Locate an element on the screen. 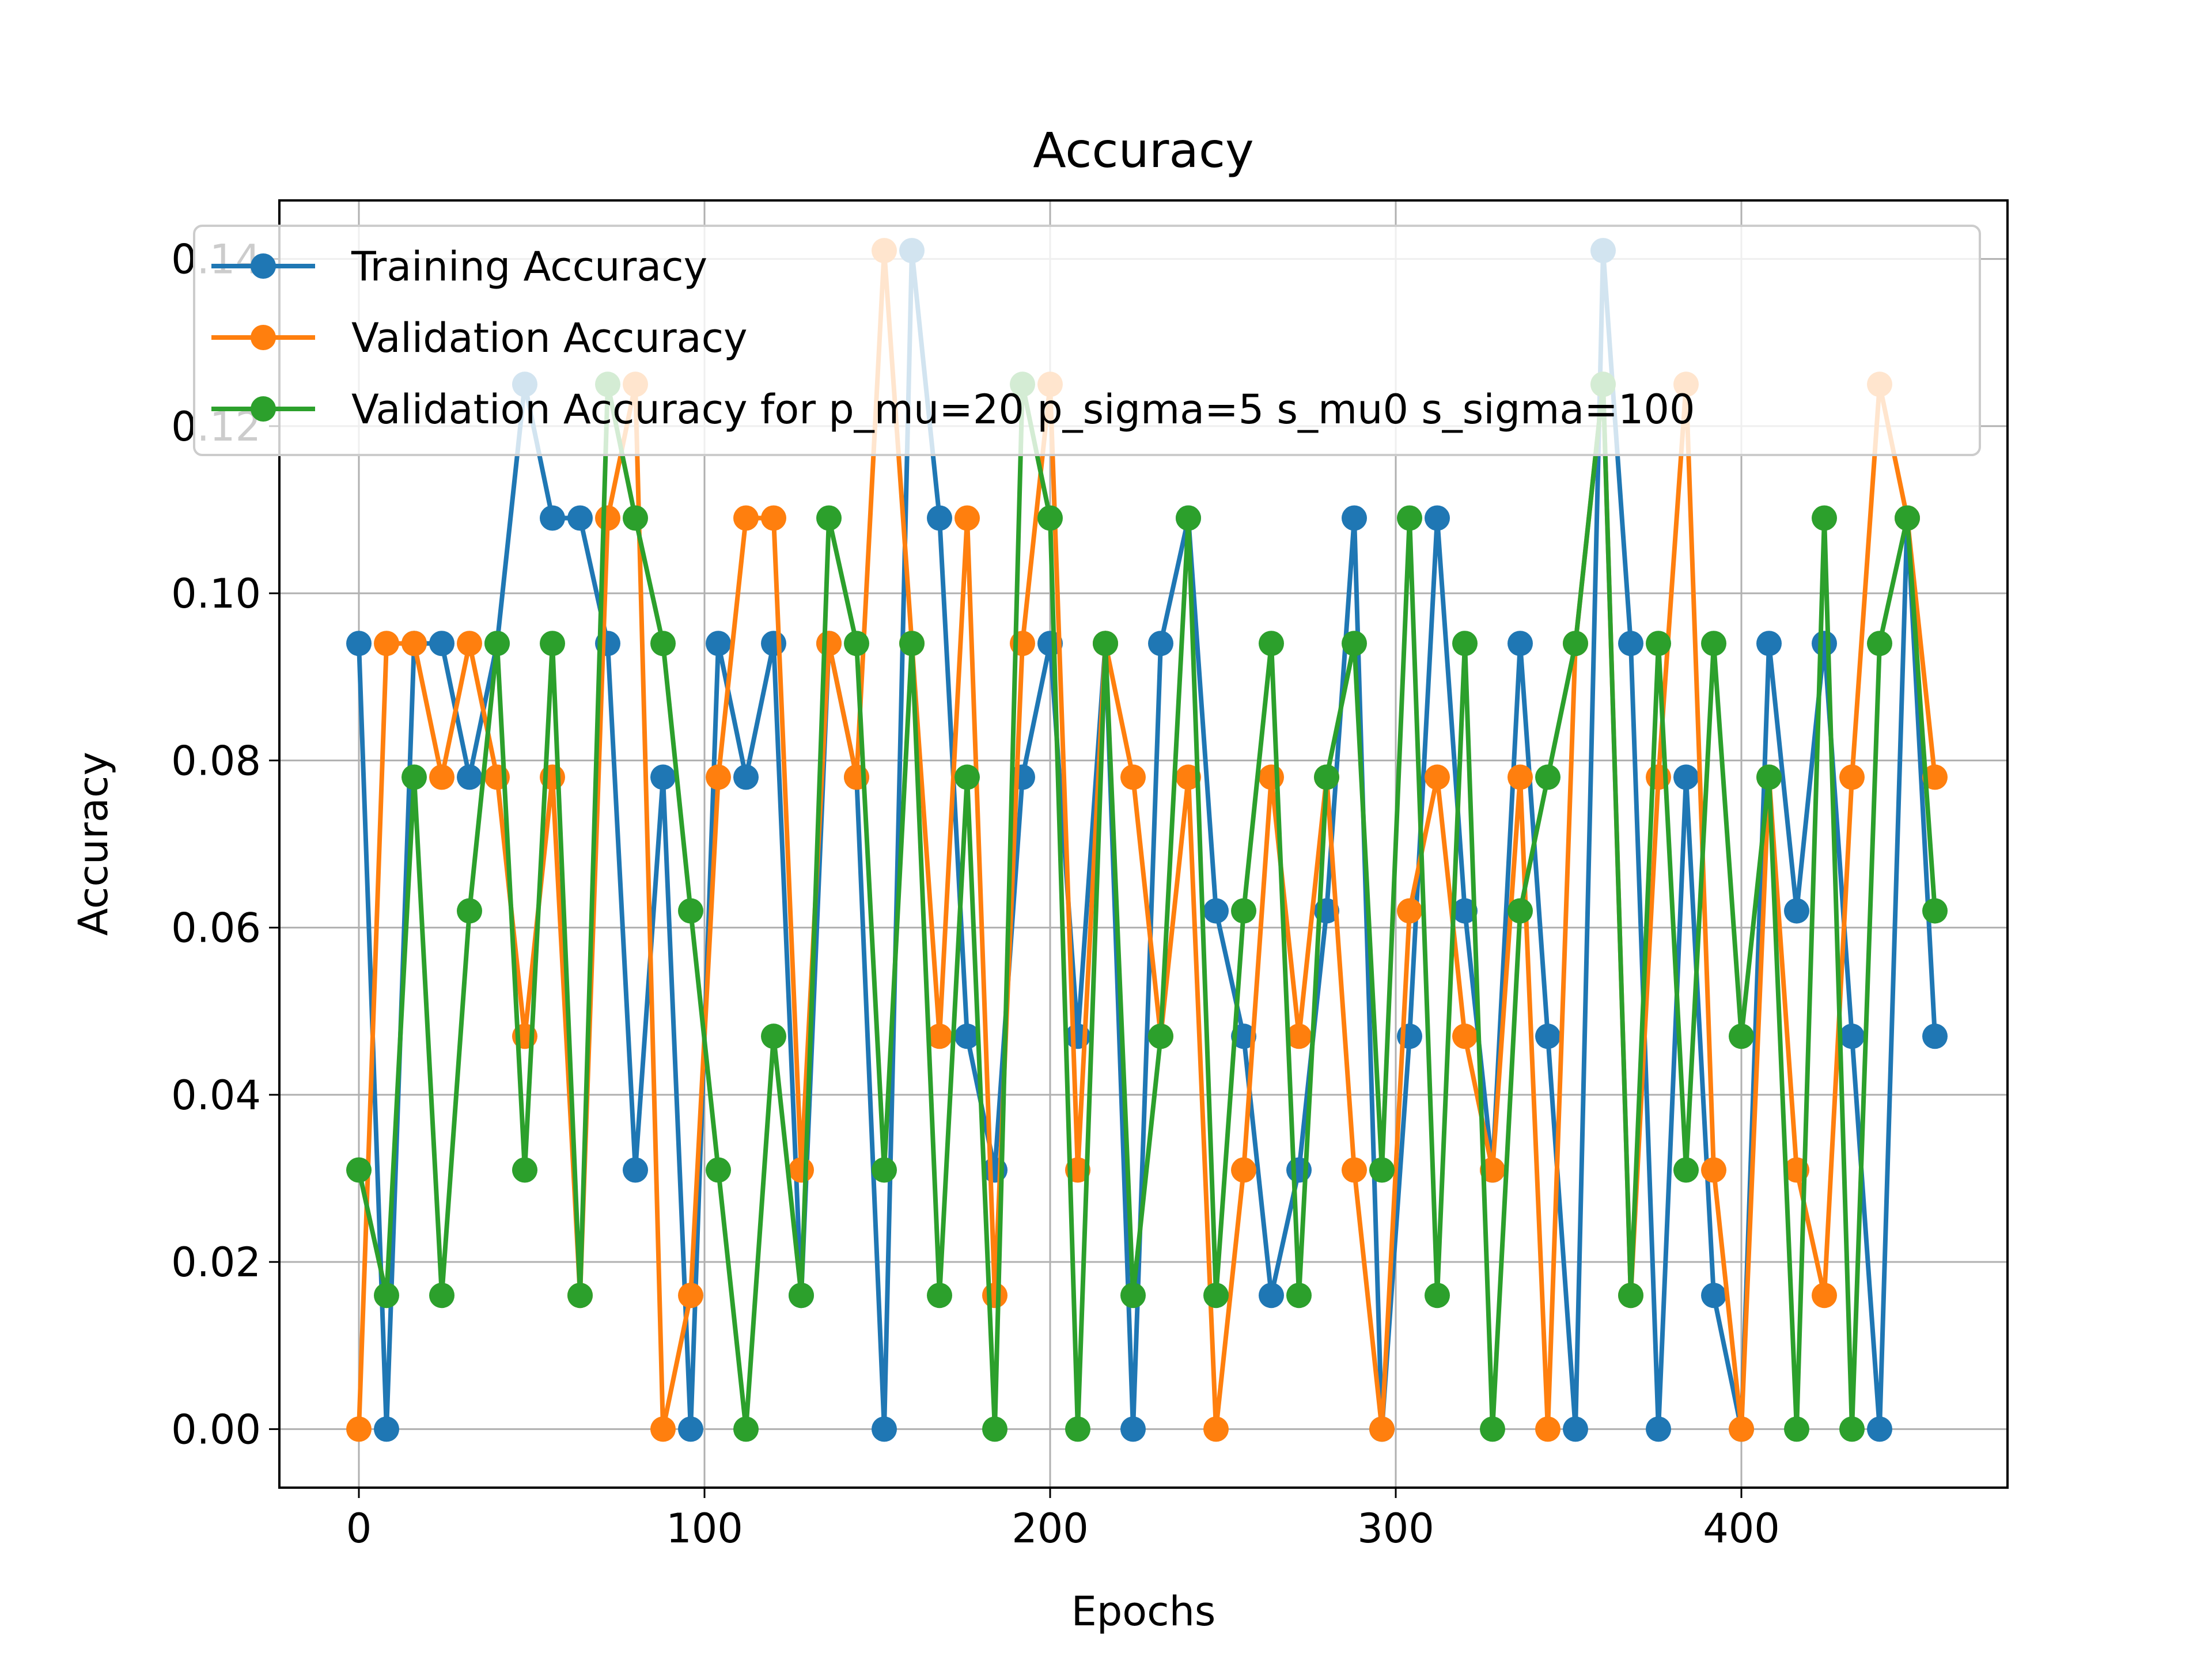 This screenshot has width=2212, height=1661. x-tick-label: 300 is located at coordinates (1395, 1528).